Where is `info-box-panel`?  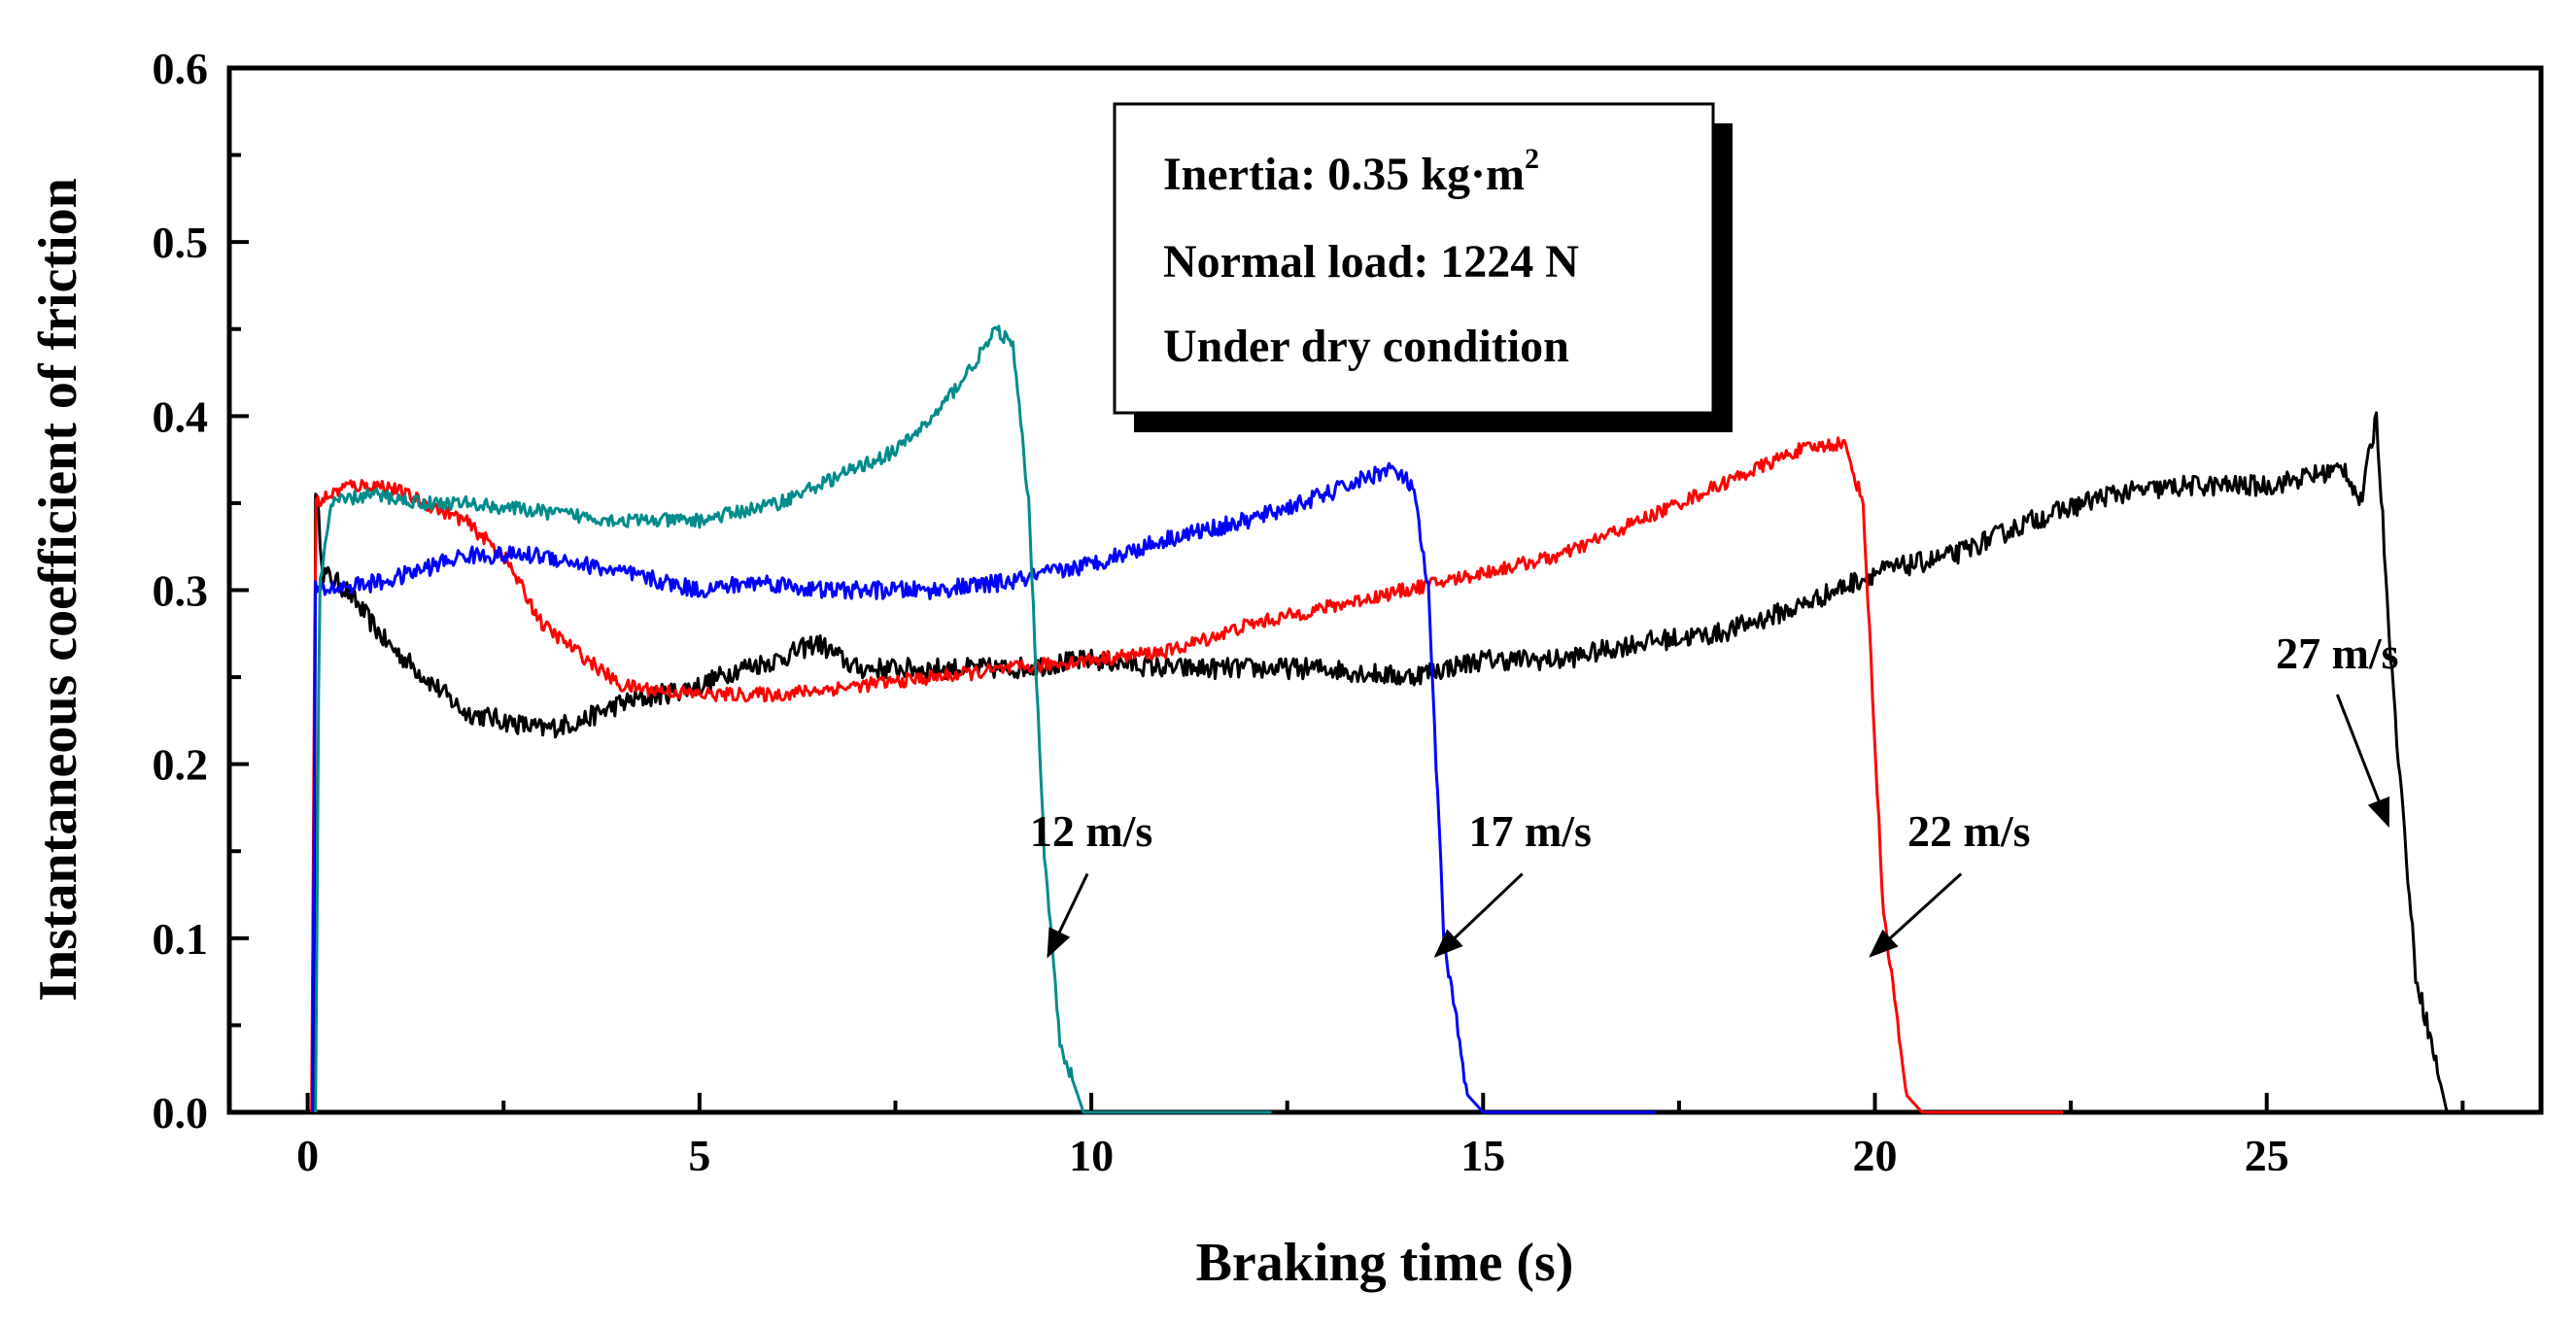
info-box-panel is located at coordinates (1414, 258).